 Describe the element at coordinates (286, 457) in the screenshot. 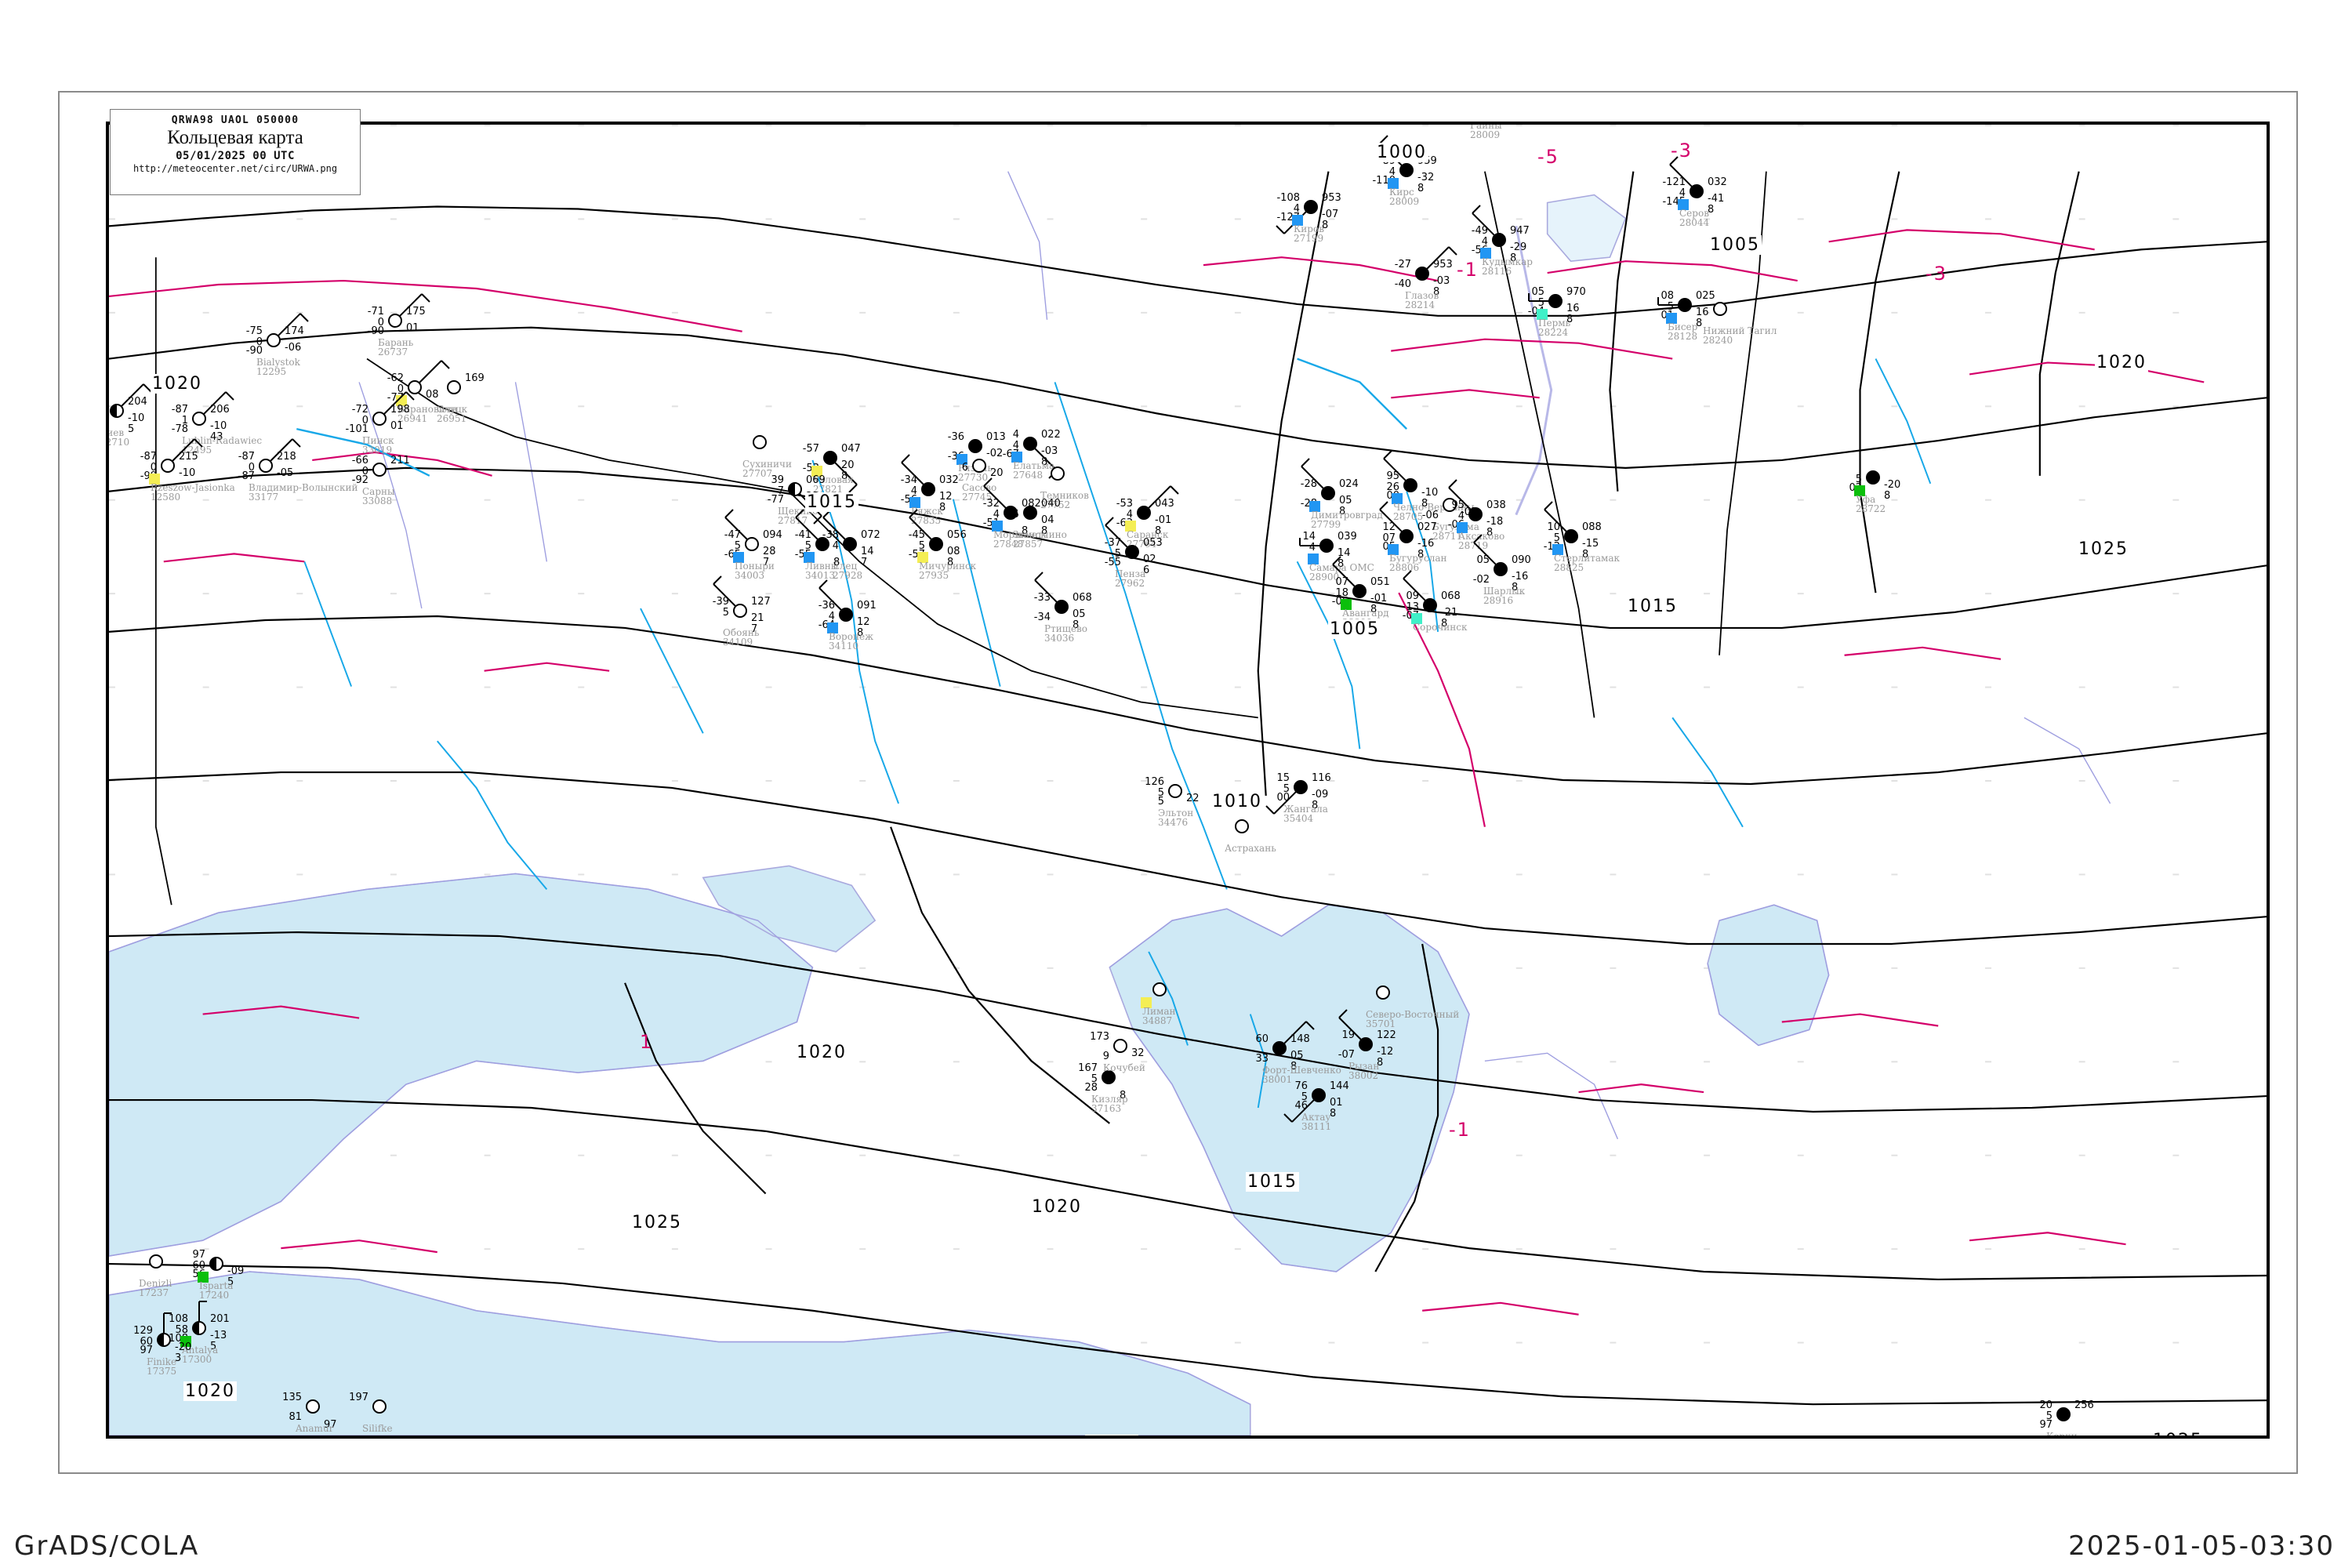

I see `pressure: 218` at that location.